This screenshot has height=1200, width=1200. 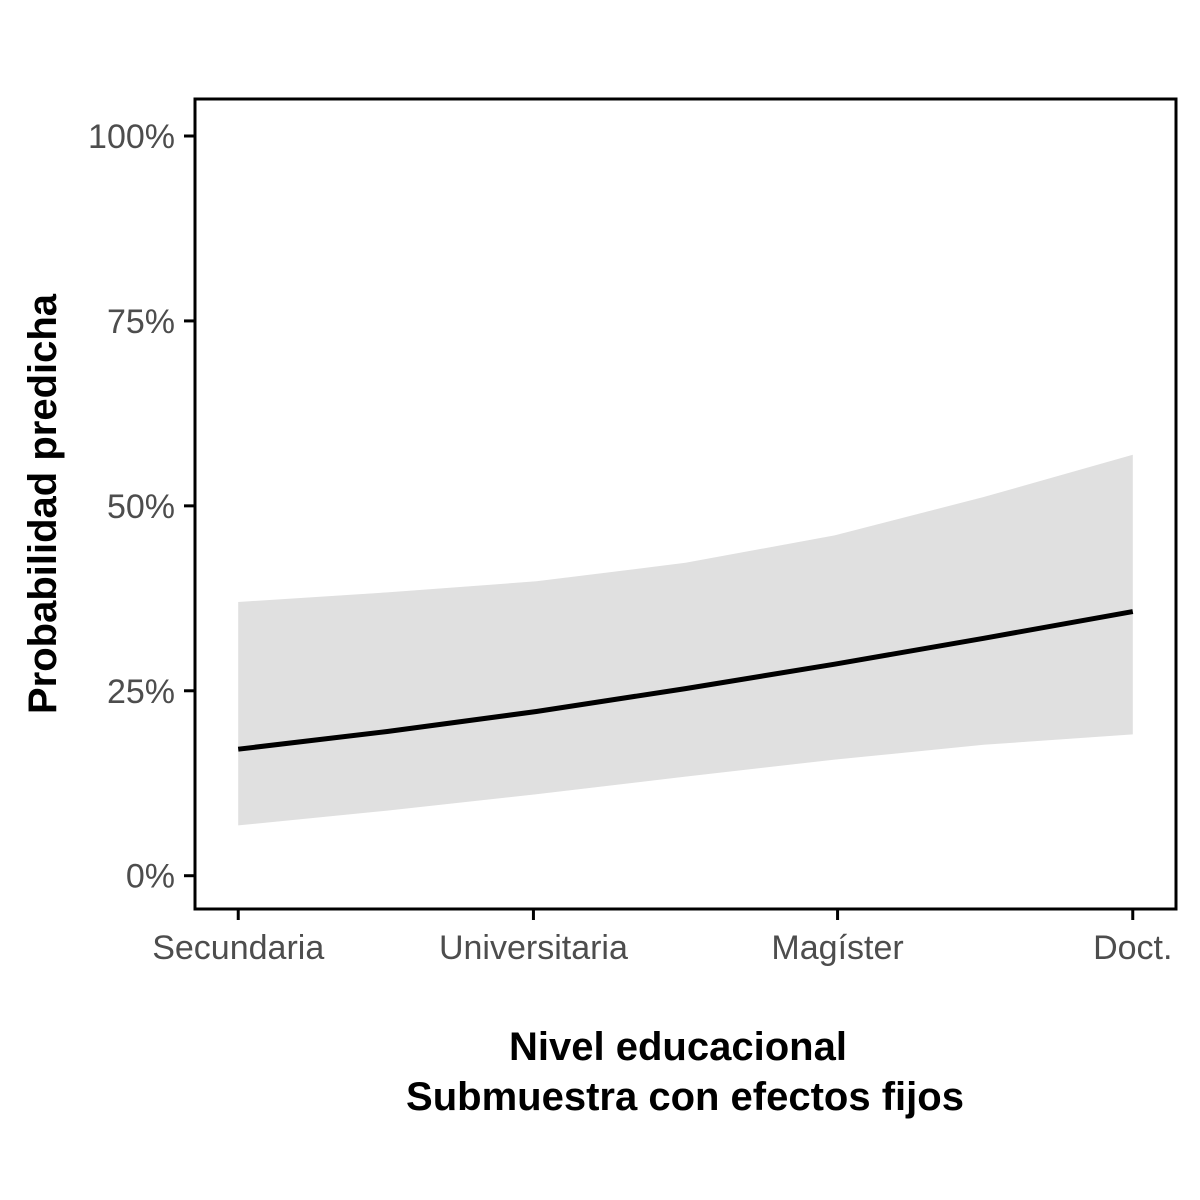 What do you see at coordinates (131, 137) in the screenshot?
I see `y-tick-label: 100%` at bounding box center [131, 137].